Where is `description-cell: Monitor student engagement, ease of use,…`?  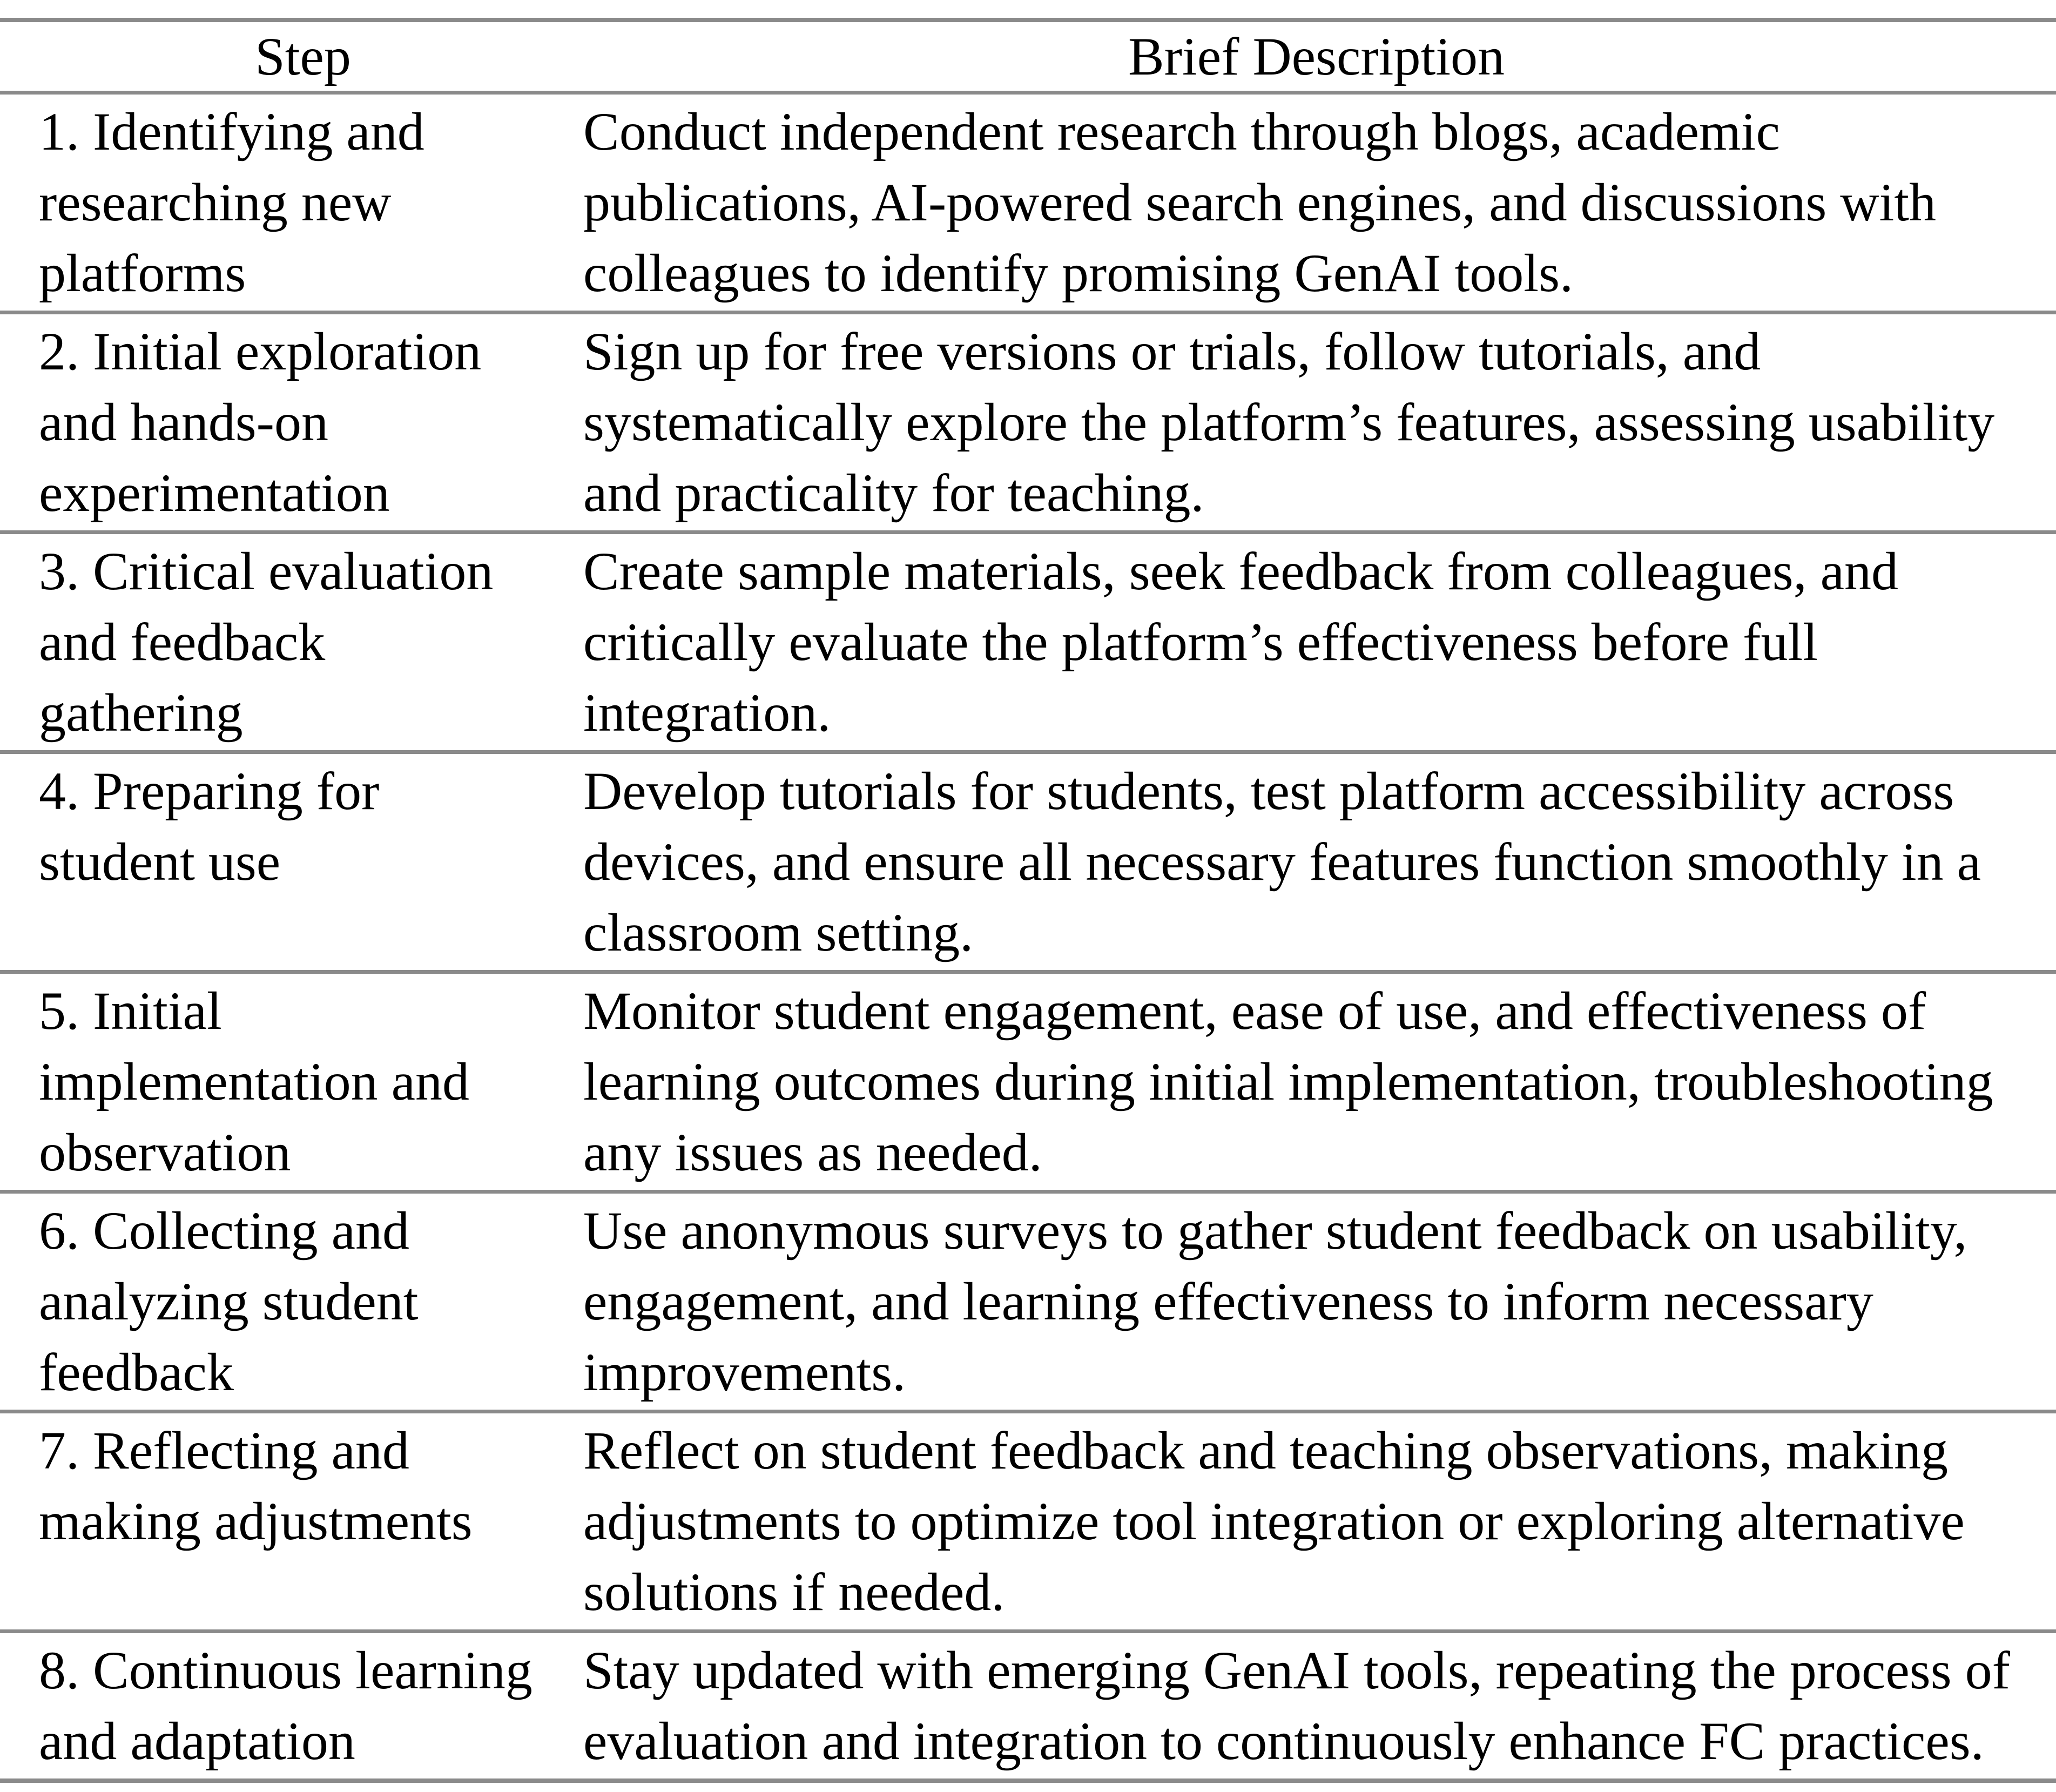
description-cell: Monitor student engagement, ease of use,… is located at coordinates (1288, 1081).